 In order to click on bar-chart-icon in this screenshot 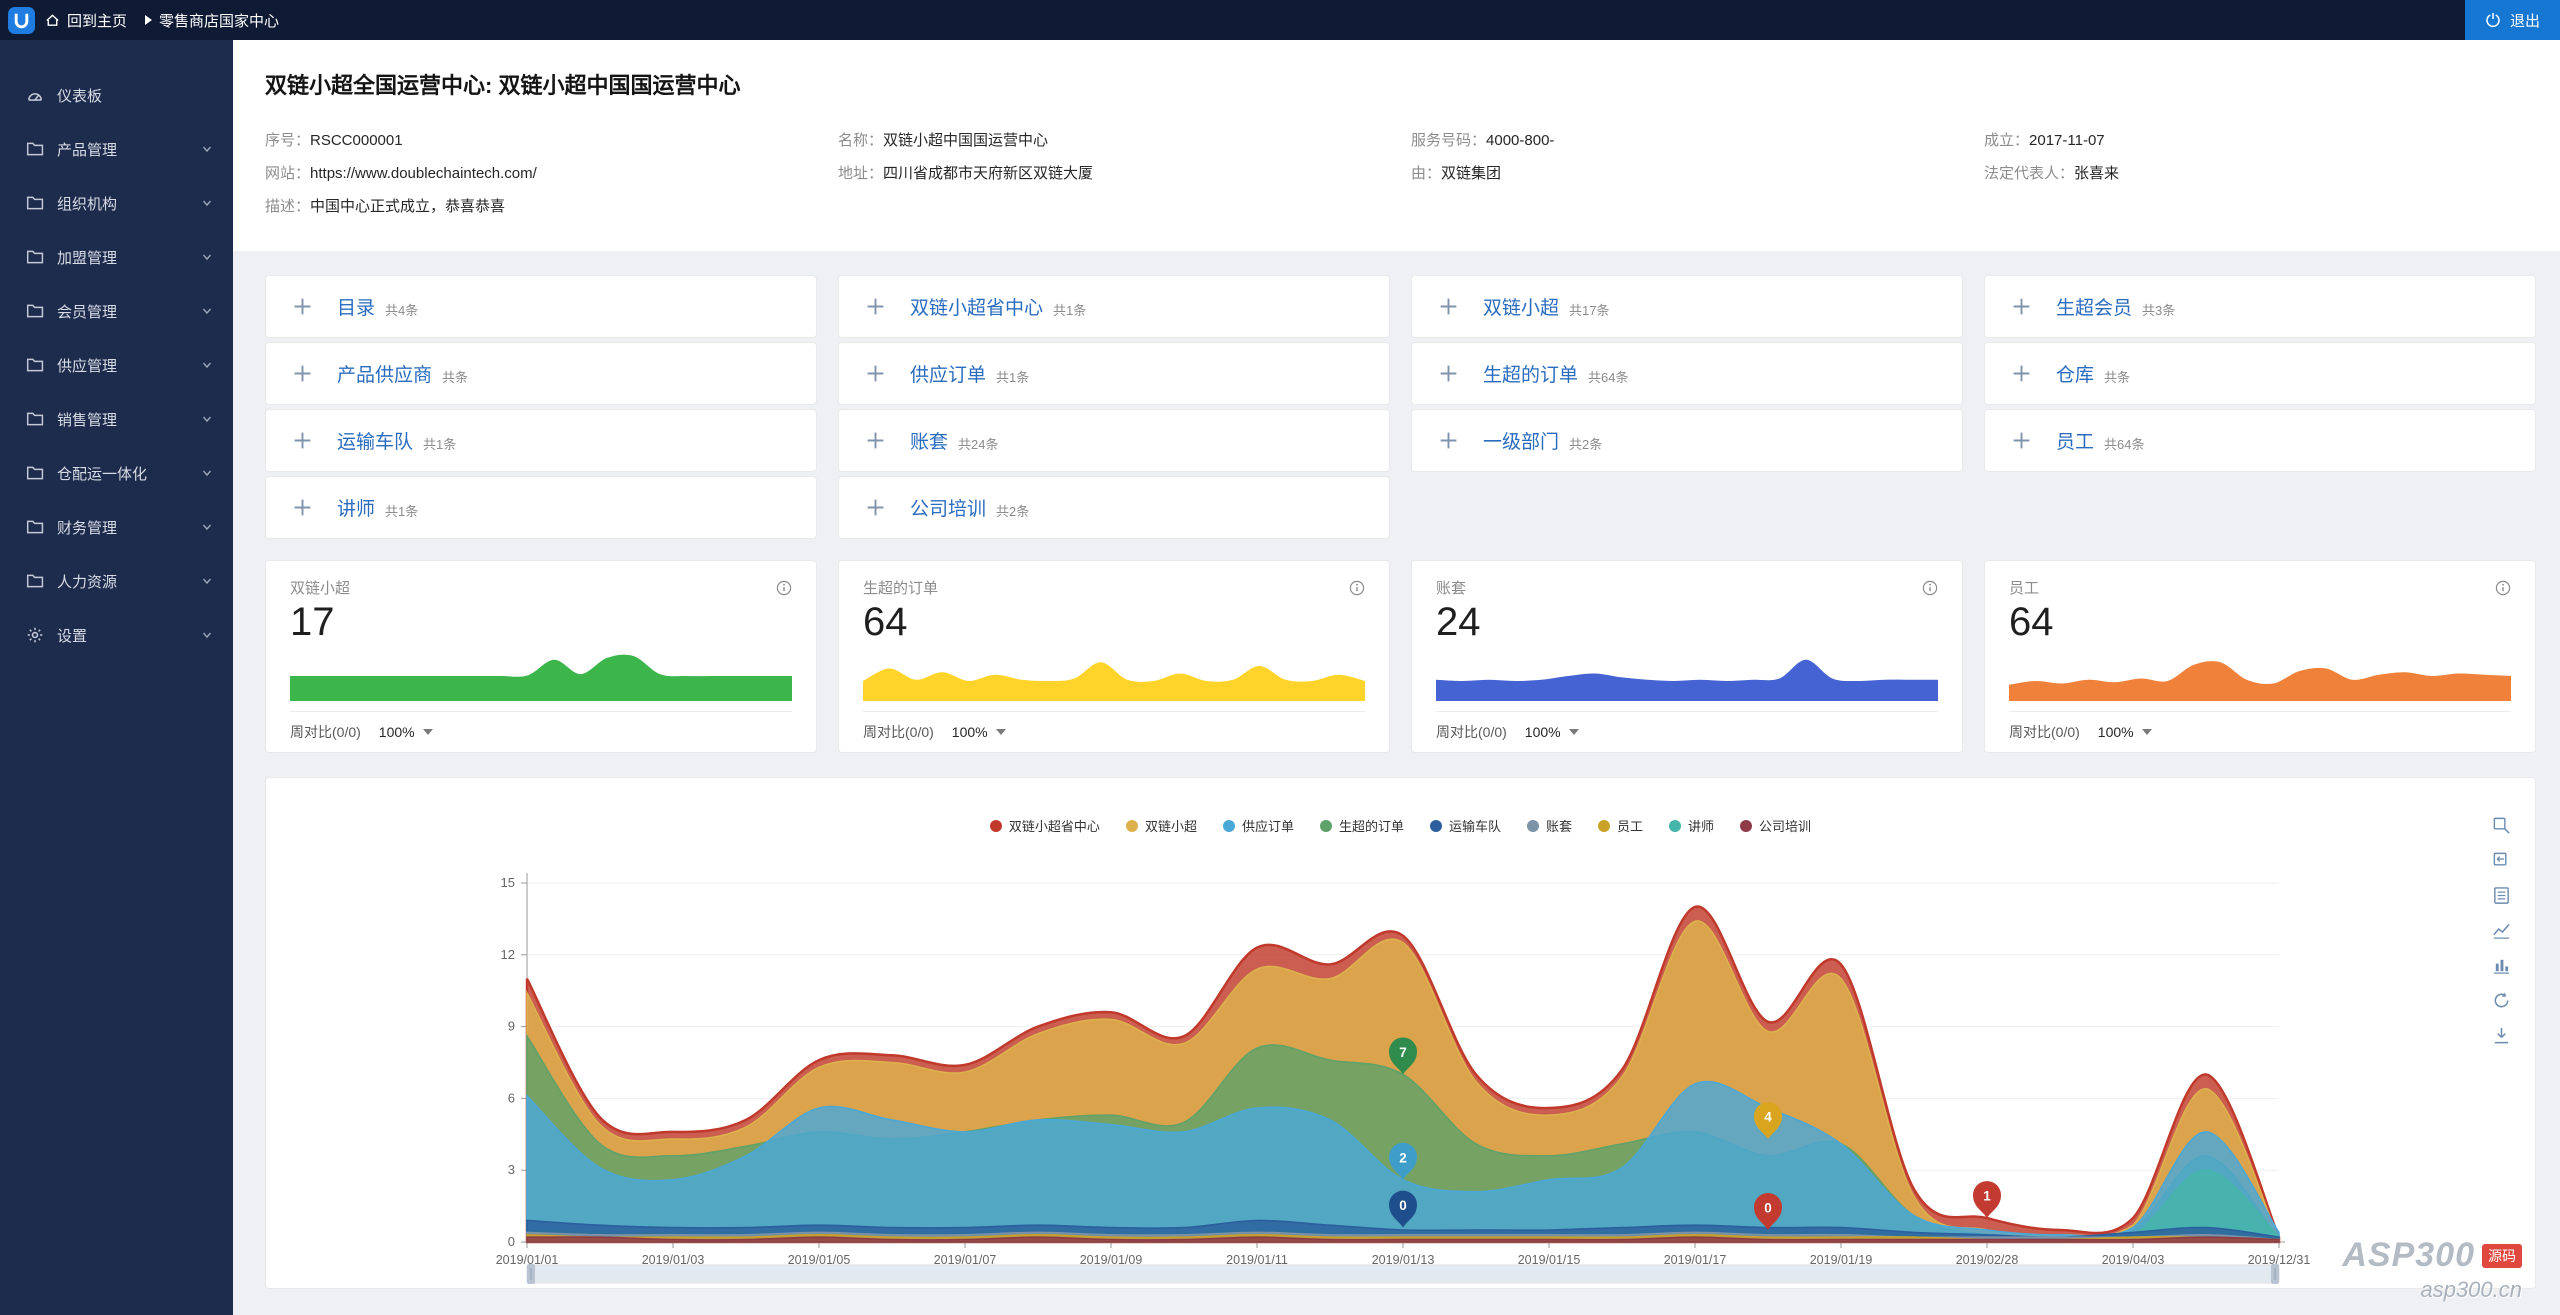, I will do `click(2501, 965)`.